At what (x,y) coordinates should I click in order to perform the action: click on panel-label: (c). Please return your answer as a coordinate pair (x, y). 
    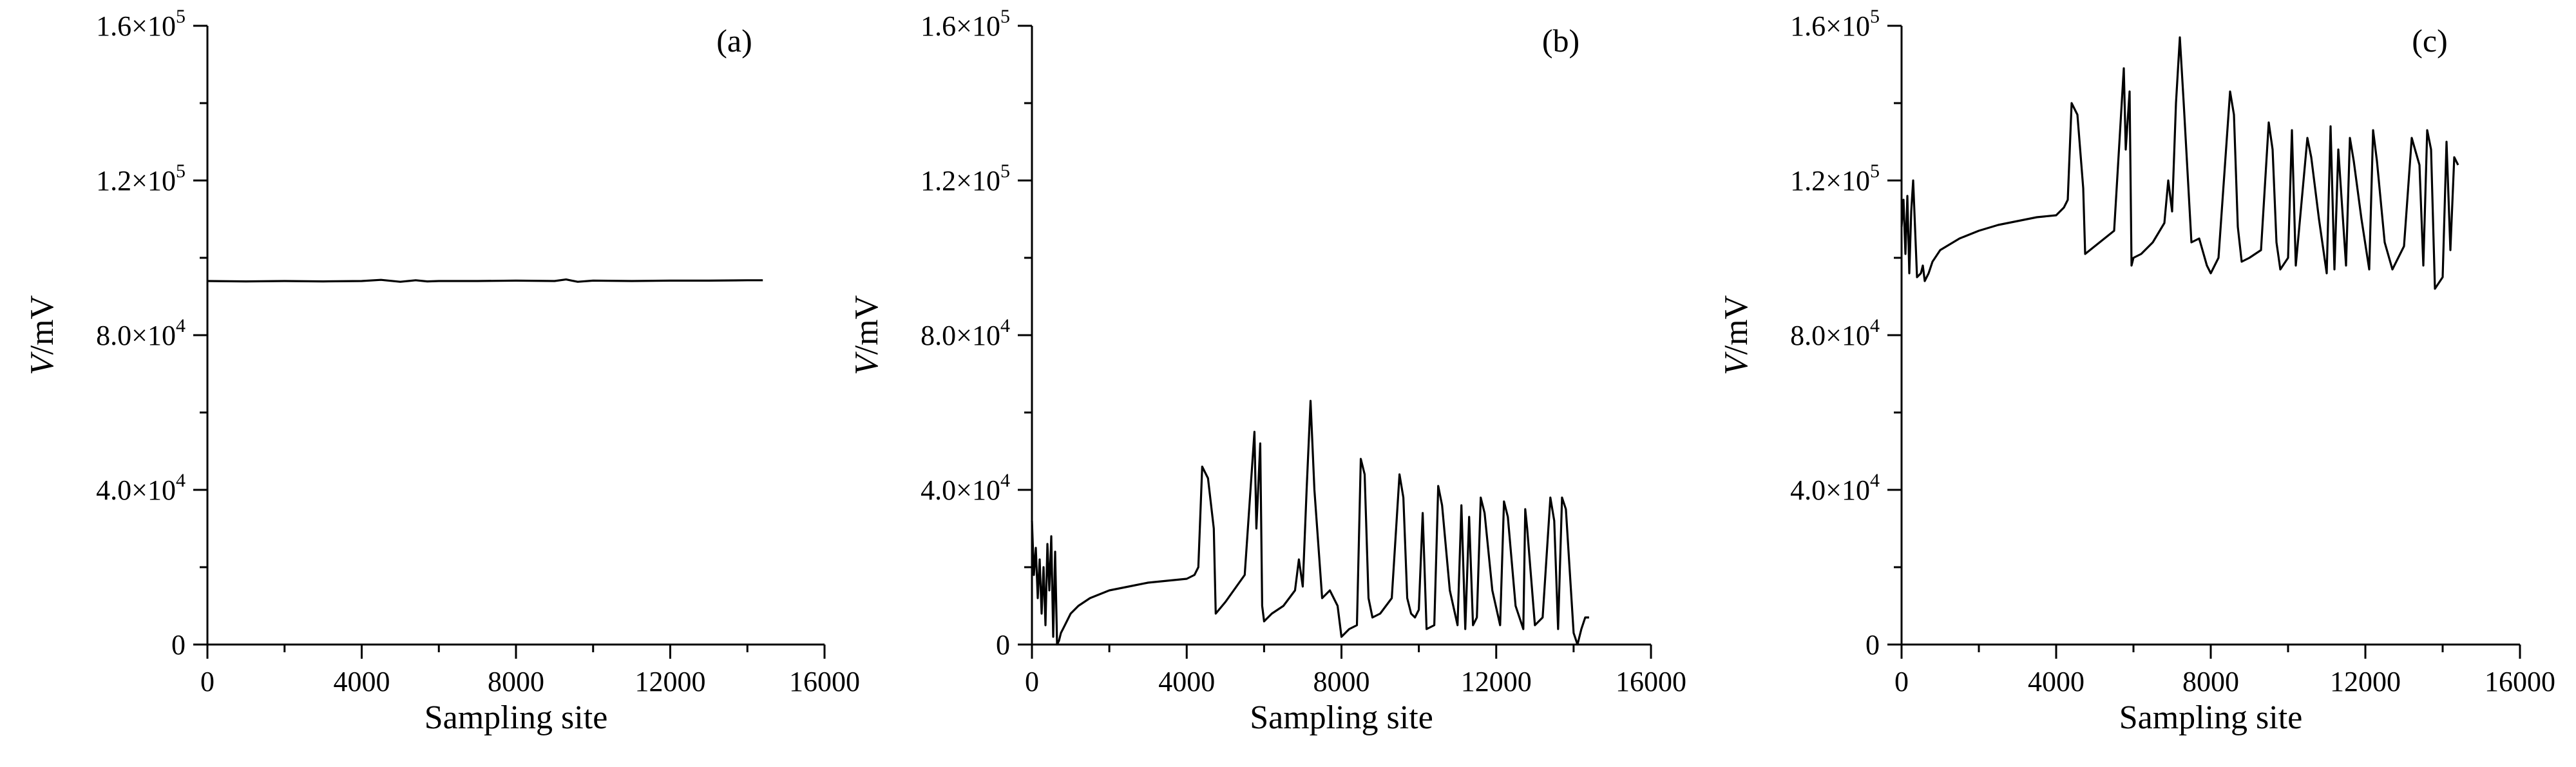
    Looking at the image, I should click on (2430, 41).